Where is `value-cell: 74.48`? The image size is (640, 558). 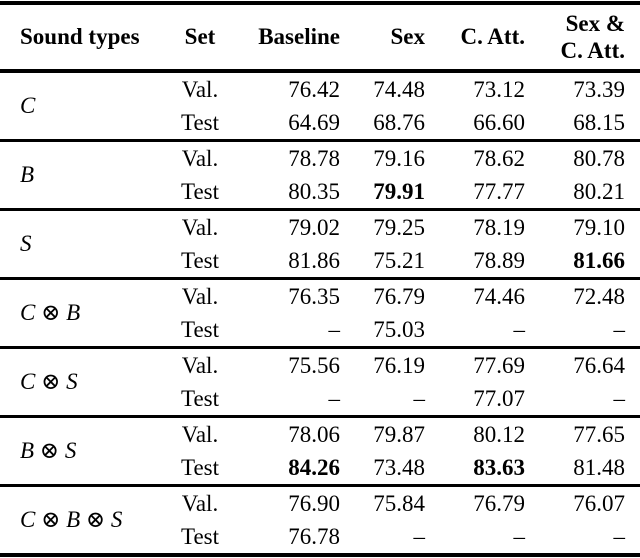 value-cell: 74.48 is located at coordinates (399, 89).